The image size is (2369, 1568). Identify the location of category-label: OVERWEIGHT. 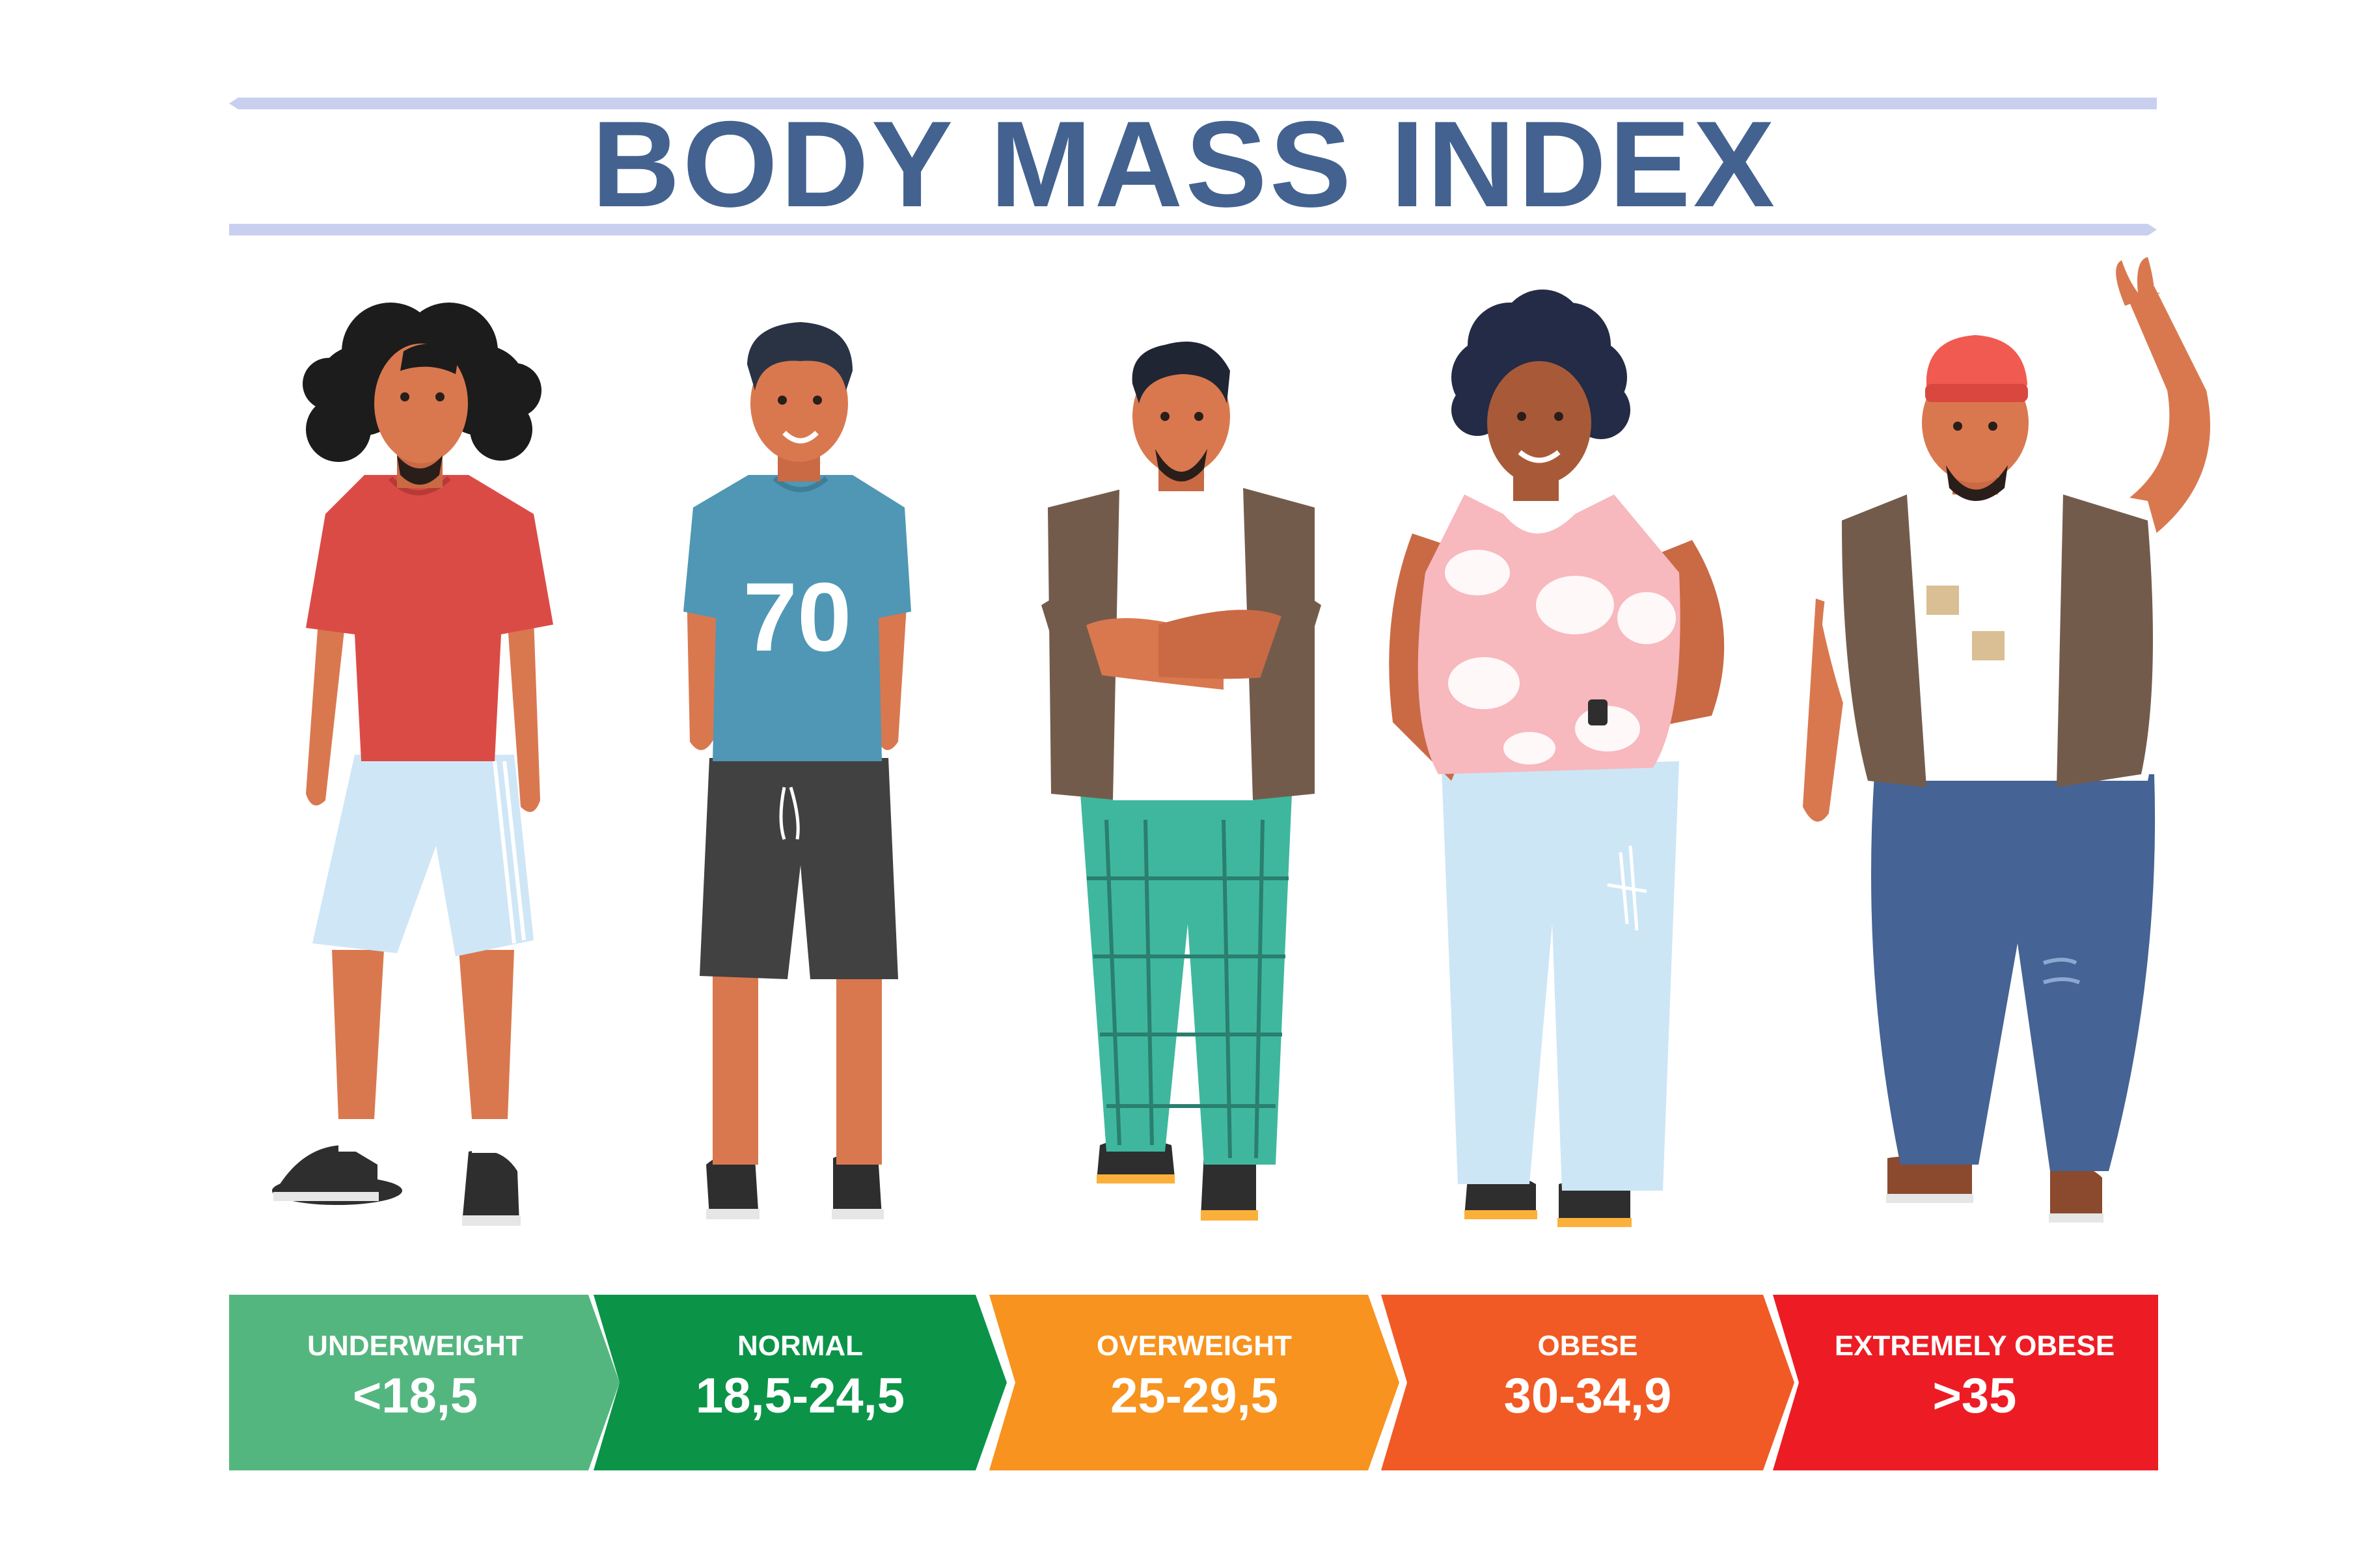
(1194, 1346).